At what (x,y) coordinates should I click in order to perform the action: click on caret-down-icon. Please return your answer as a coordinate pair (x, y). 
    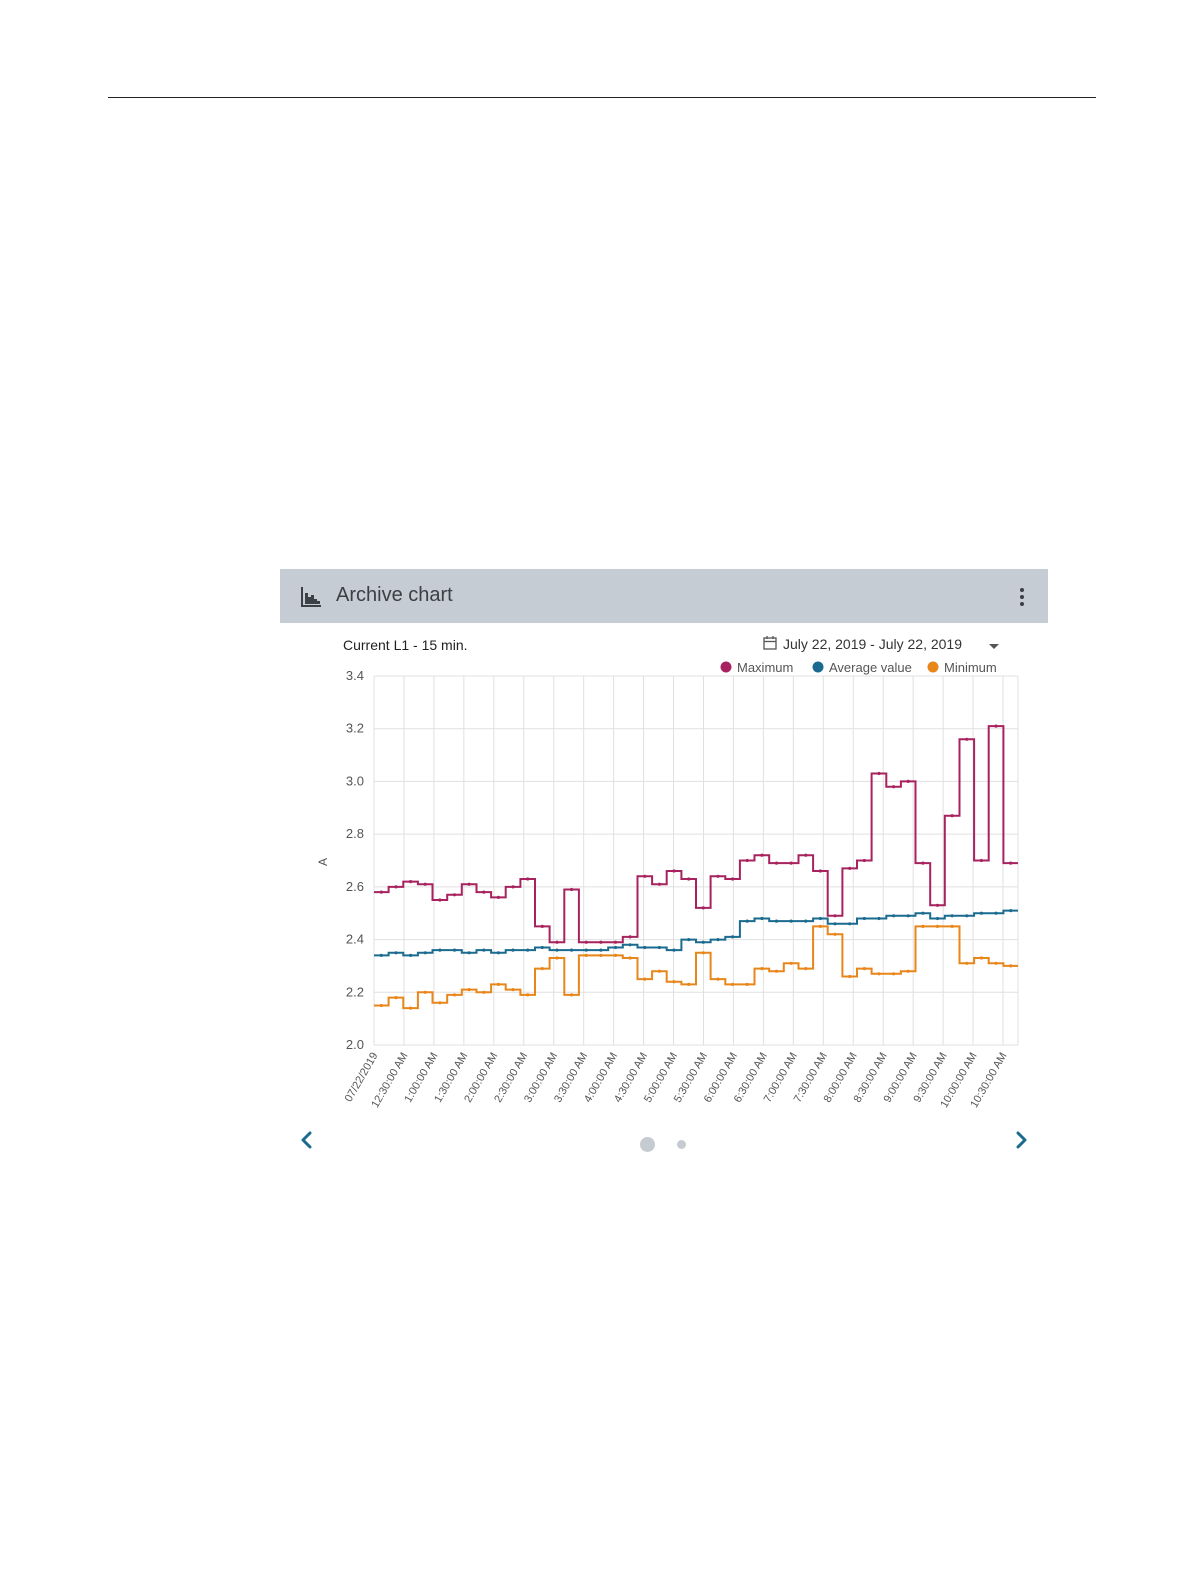
    Looking at the image, I should click on (994, 646).